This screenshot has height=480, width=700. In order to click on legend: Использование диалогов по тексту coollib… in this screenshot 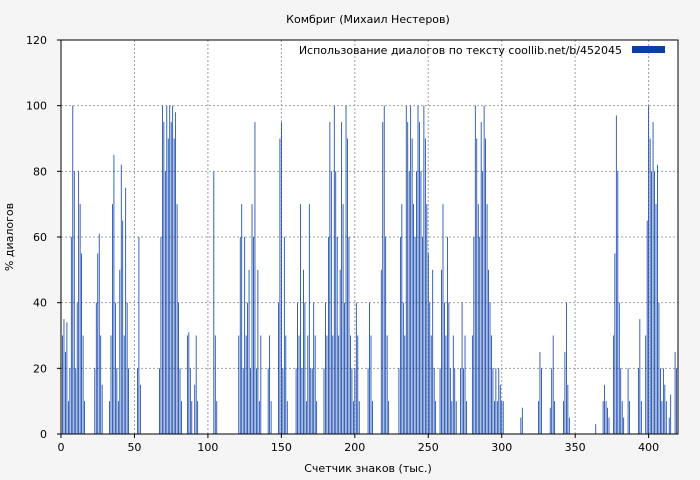, I will do `click(482, 50)`.